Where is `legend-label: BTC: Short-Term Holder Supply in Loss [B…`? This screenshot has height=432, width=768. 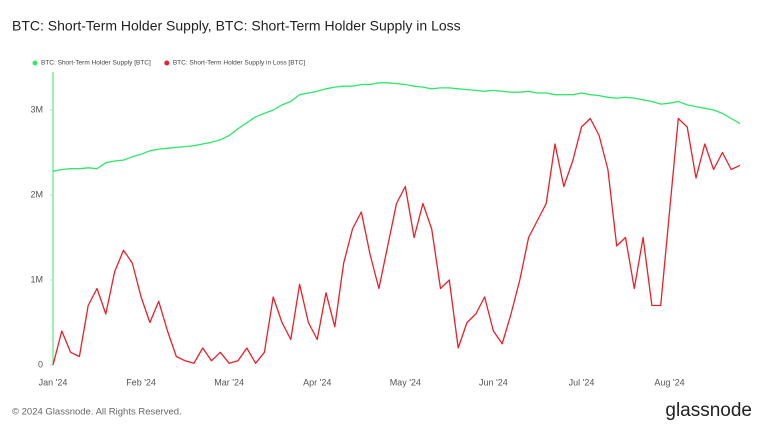
legend-label: BTC: Short-Term Holder Supply in Loss [B… is located at coordinates (239, 63).